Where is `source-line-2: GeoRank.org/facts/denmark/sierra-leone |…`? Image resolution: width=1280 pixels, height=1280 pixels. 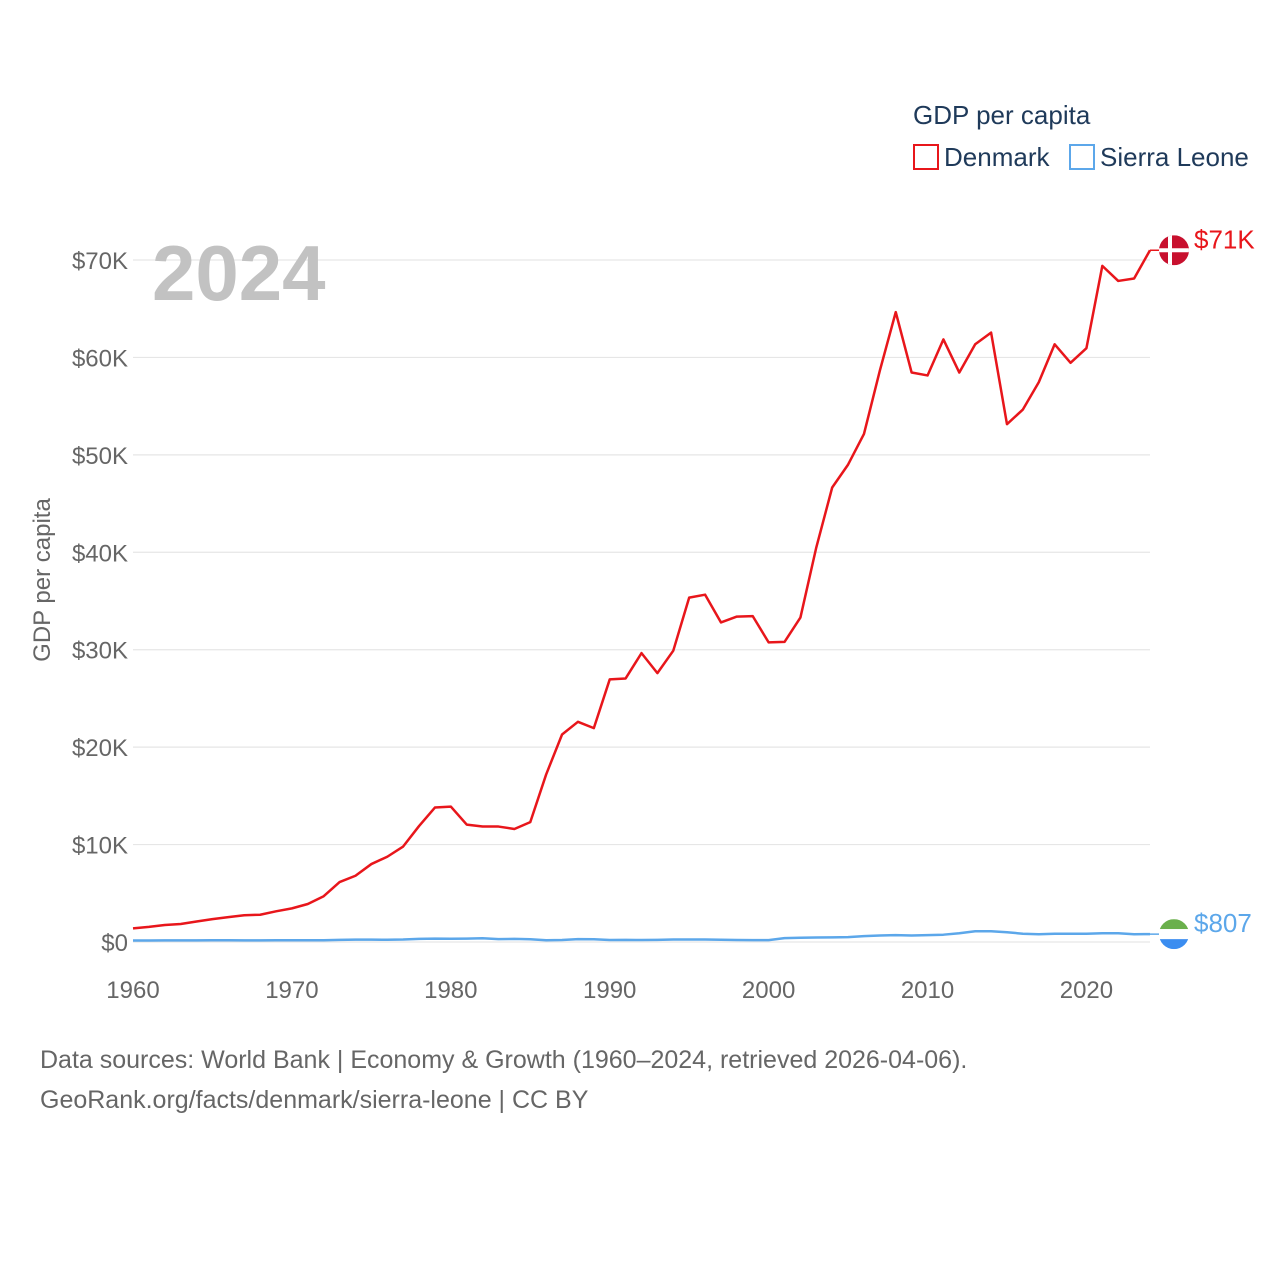 source-line-2: GeoRank.org/facts/denmark/sierra-leone |… is located at coordinates (314, 1100).